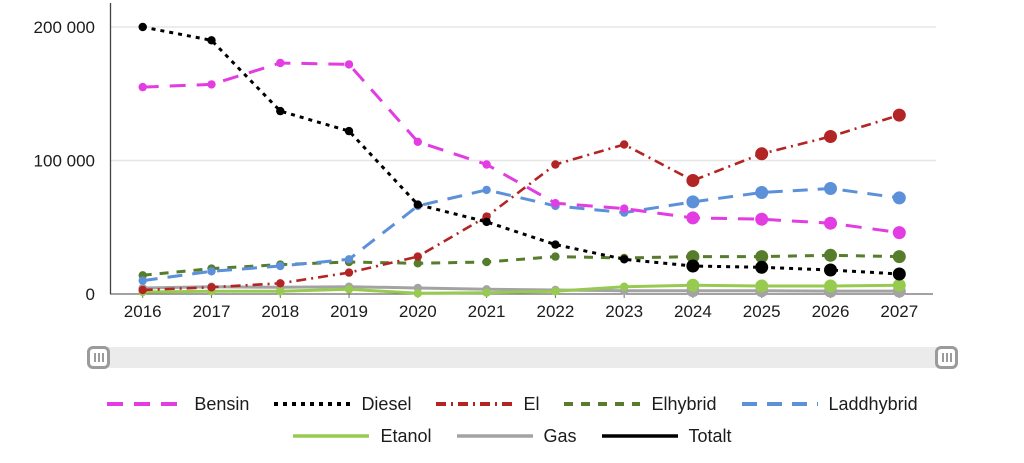 The width and height of the screenshot is (1024, 463). What do you see at coordinates (831, 311) in the screenshot?
I see `x-axis-label-2026: 2026` at bounding box center [831, 311].